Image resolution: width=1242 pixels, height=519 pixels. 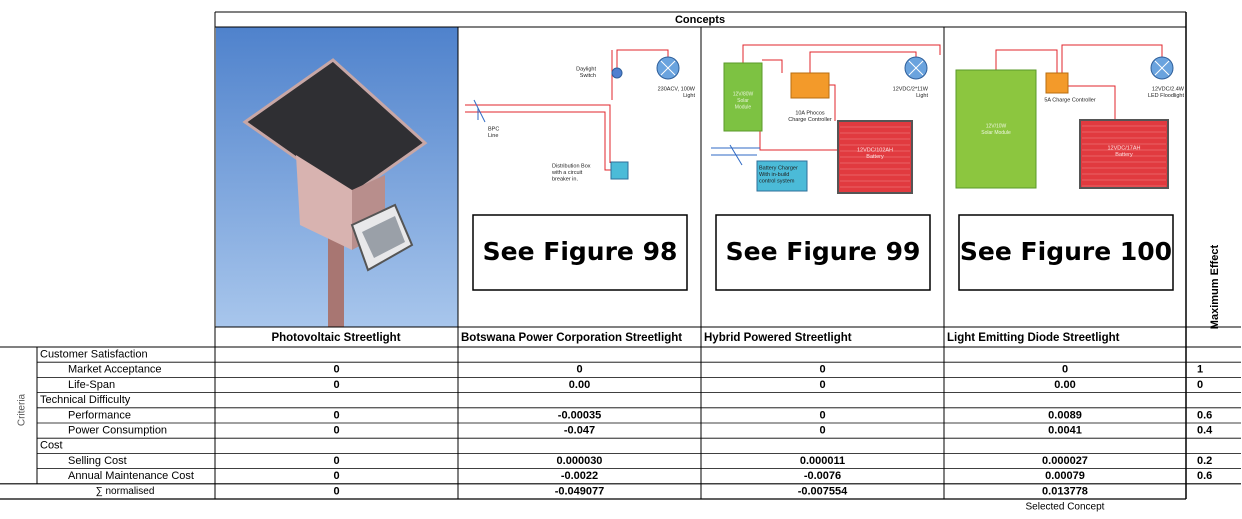 I want to click on criterion-label: Life-Span, so click(x=91, y=385).